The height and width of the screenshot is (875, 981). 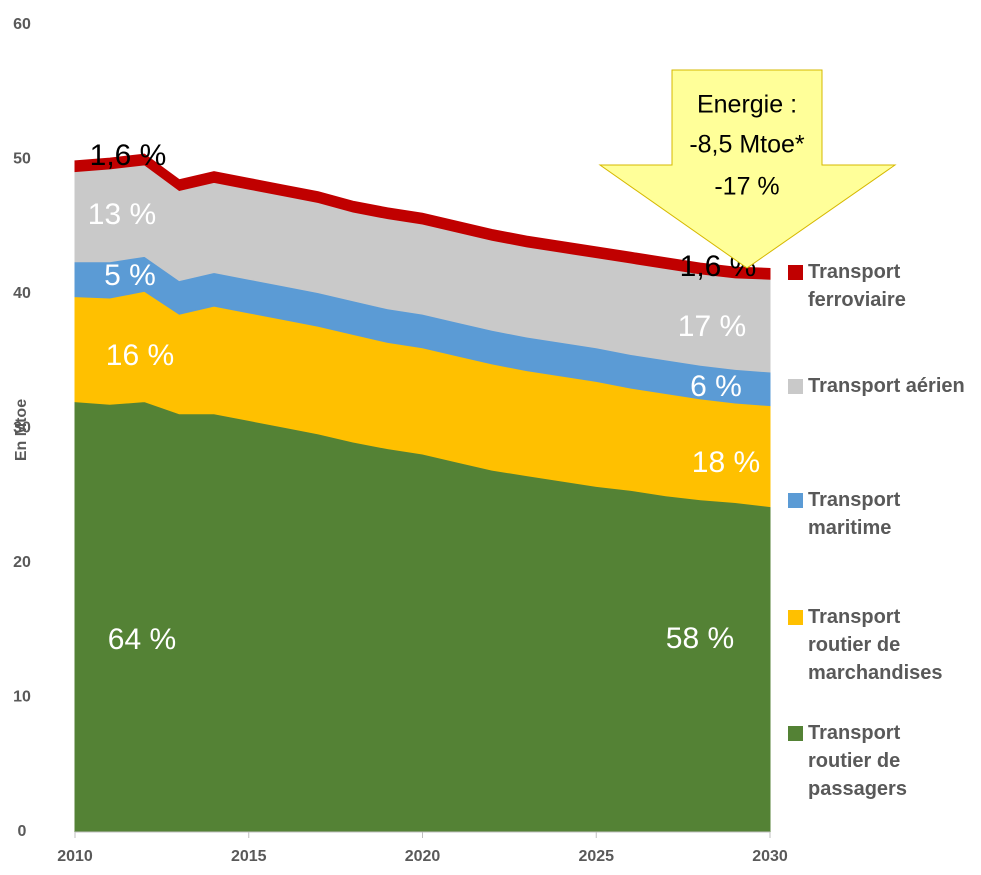 What do you see at coordinates (716, 386) in the screenshot?
I see `share-label: 6 %` at bounding box center [716, 386].